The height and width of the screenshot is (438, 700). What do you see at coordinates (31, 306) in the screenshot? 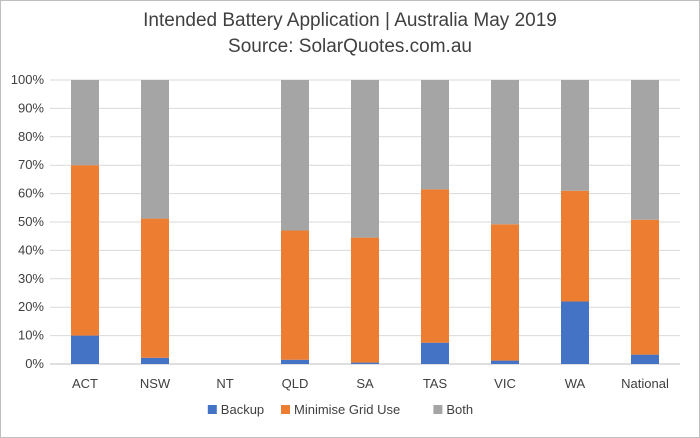
I see `y-tick-label: 20%` at bounding box center [31, 306].